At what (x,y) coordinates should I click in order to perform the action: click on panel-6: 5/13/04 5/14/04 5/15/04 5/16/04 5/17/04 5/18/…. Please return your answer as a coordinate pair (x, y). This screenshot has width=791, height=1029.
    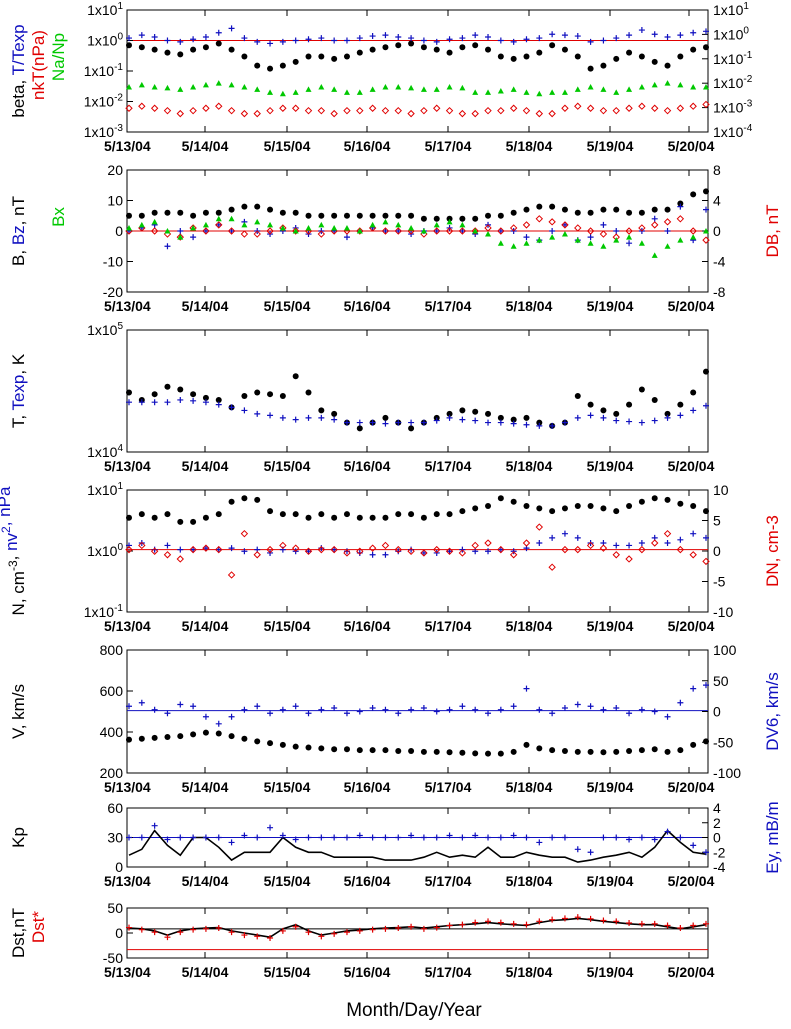
    Looking at the image, I should click on (395, 844).